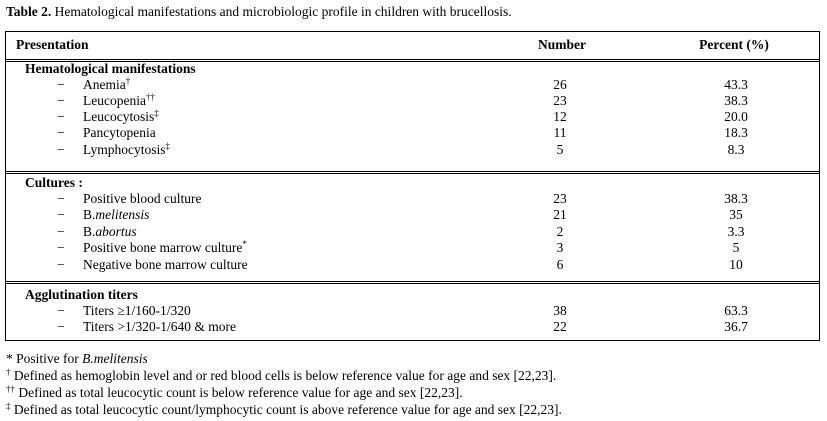  Describe the element at coordinates (736, 214) in the screenshot. I see `row-percent: 35` at that location.